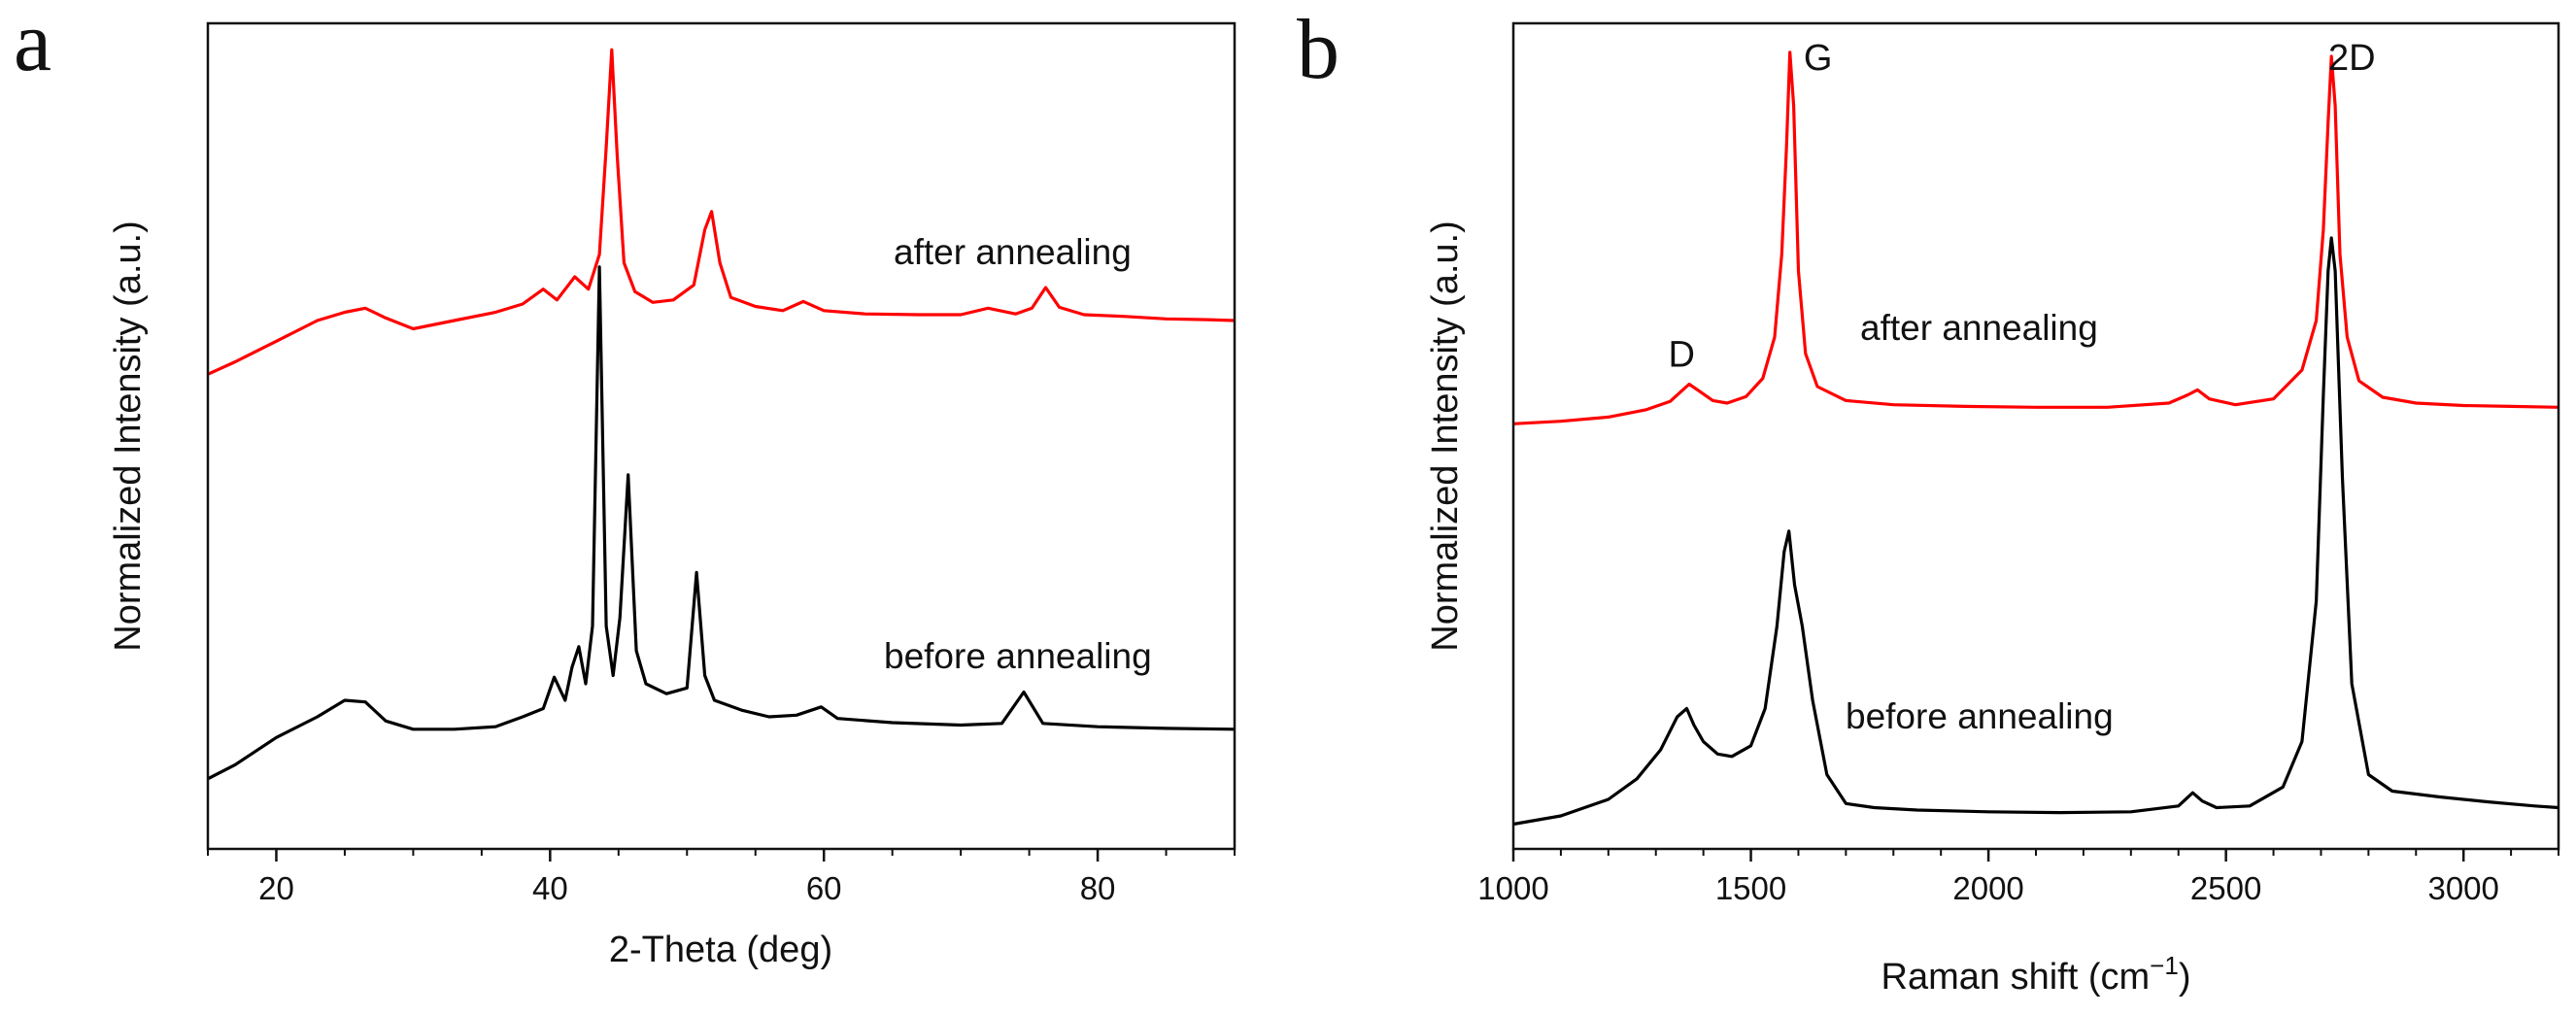 This screenshot has height=1015, width=2576. I want to click on x-tick-label: 2500, so click(2225, 888).